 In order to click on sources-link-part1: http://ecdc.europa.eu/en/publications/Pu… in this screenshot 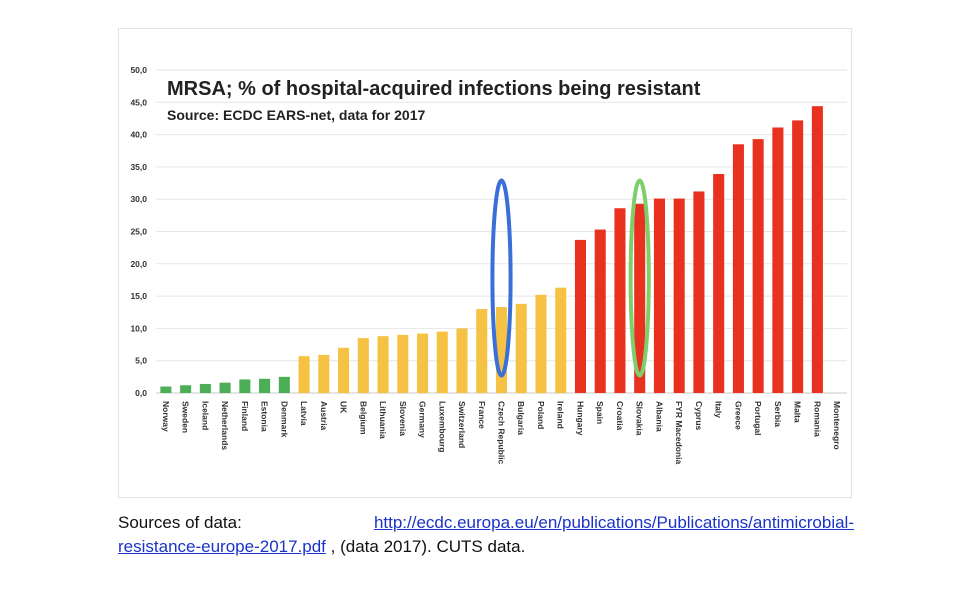, I will do `click(613, 522)`.